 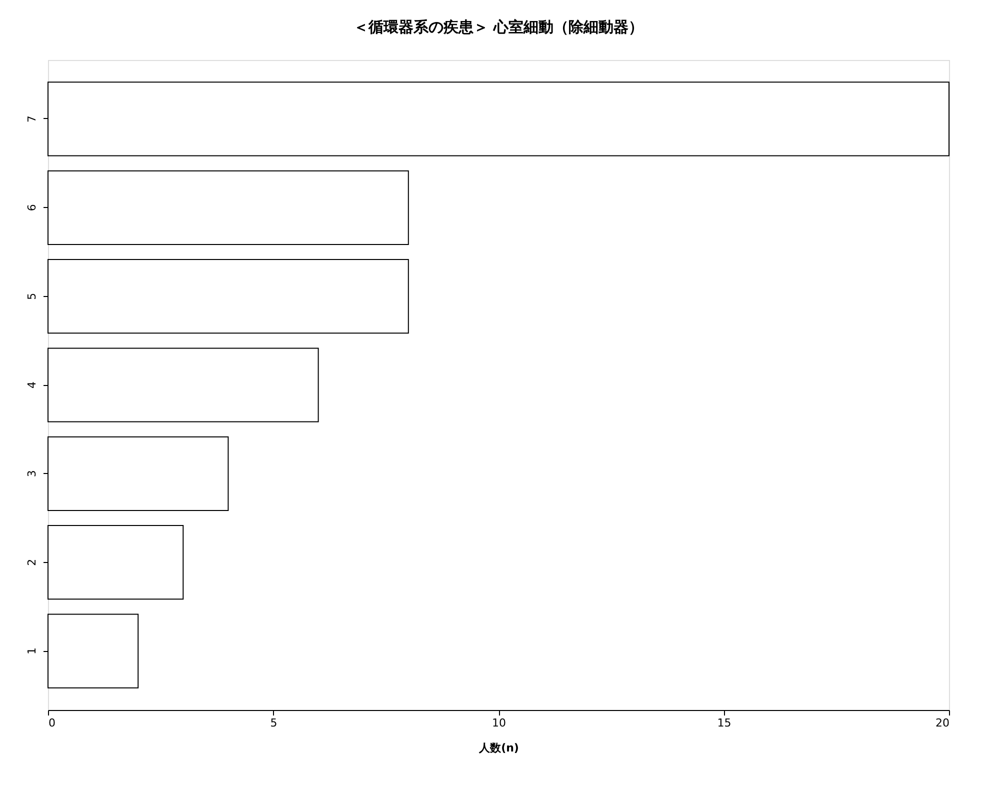 I want to click on x-tick-label: 15, so click(x=724, y=723).